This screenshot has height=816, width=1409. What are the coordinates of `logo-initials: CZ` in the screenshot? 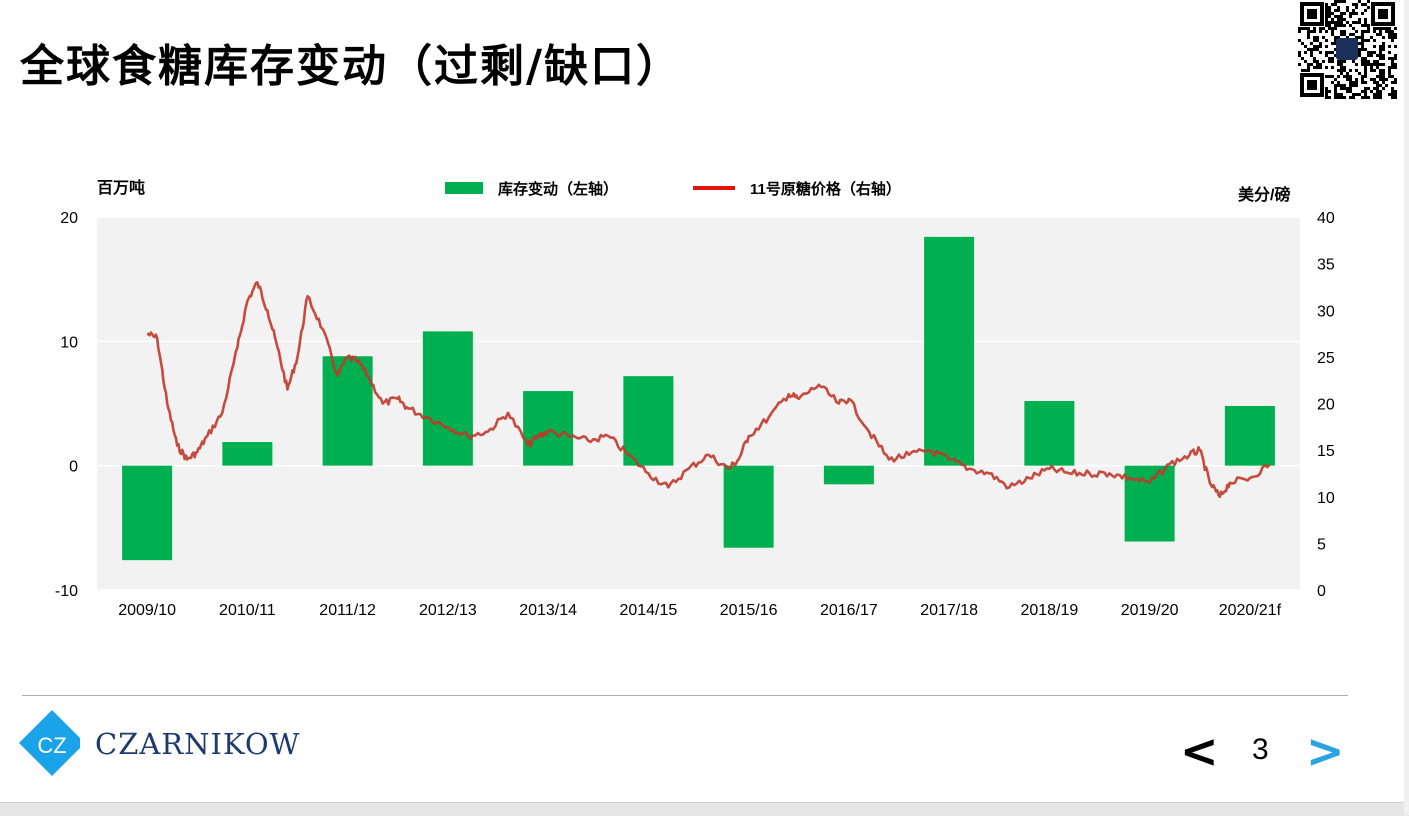 It's located at (51, 745).